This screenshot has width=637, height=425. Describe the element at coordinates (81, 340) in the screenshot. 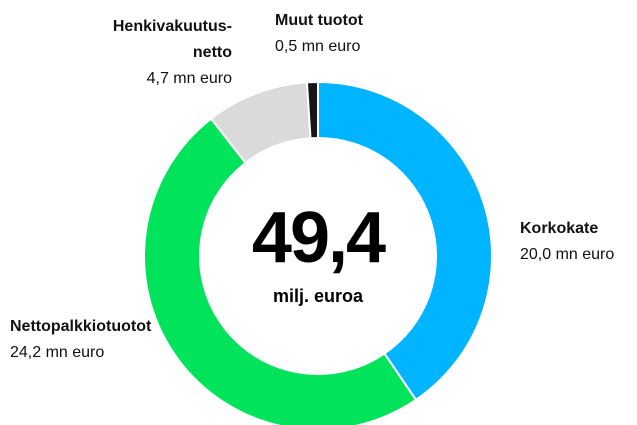

I see `label-nettopalkkio: Nettopalkkiotuotot 24,2 mn euro` at that location.